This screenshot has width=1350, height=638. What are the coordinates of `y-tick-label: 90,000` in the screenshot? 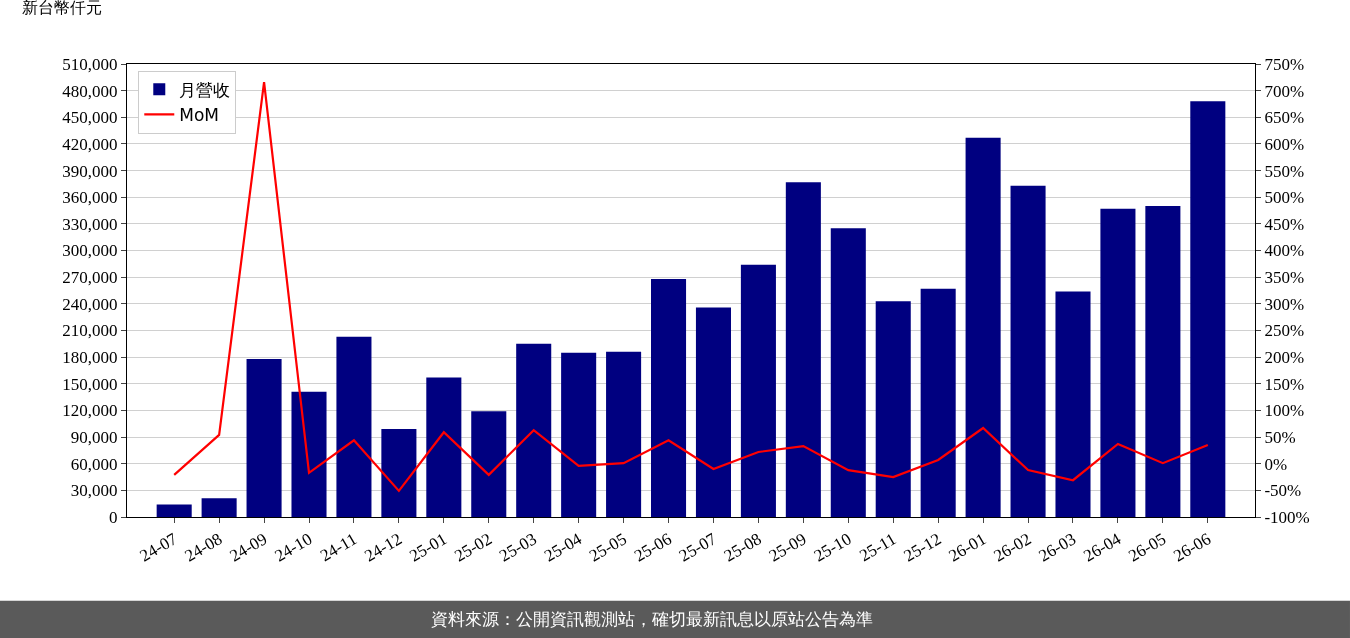 It's located at (94, 438).